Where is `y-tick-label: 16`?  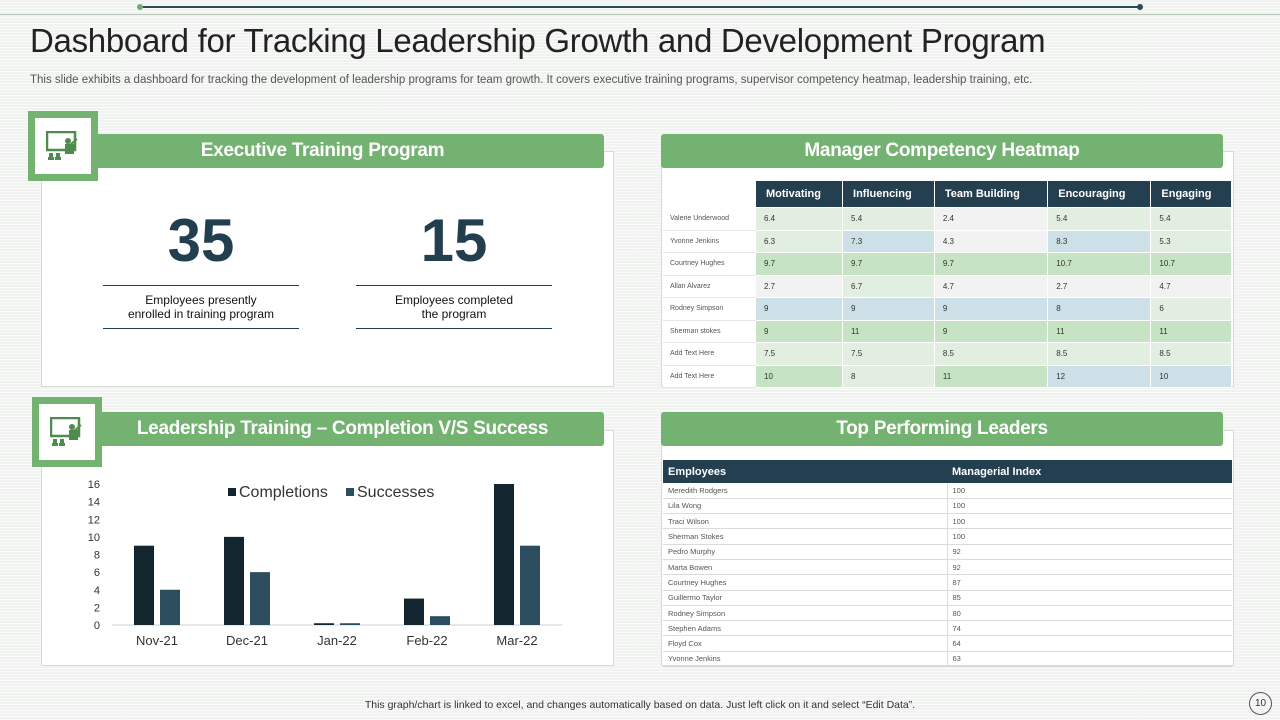
y-tick-label: 16 is located at coordinates (94, 485).